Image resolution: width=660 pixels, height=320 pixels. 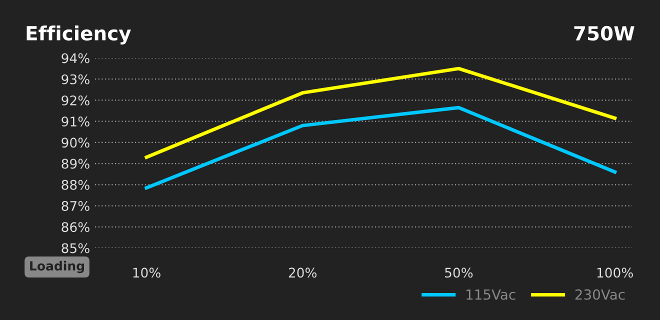 What do you see at coordinates (76, 227) in the screenshot?
I see `y-tick-label: 86%` at bounding box center [76, 227].